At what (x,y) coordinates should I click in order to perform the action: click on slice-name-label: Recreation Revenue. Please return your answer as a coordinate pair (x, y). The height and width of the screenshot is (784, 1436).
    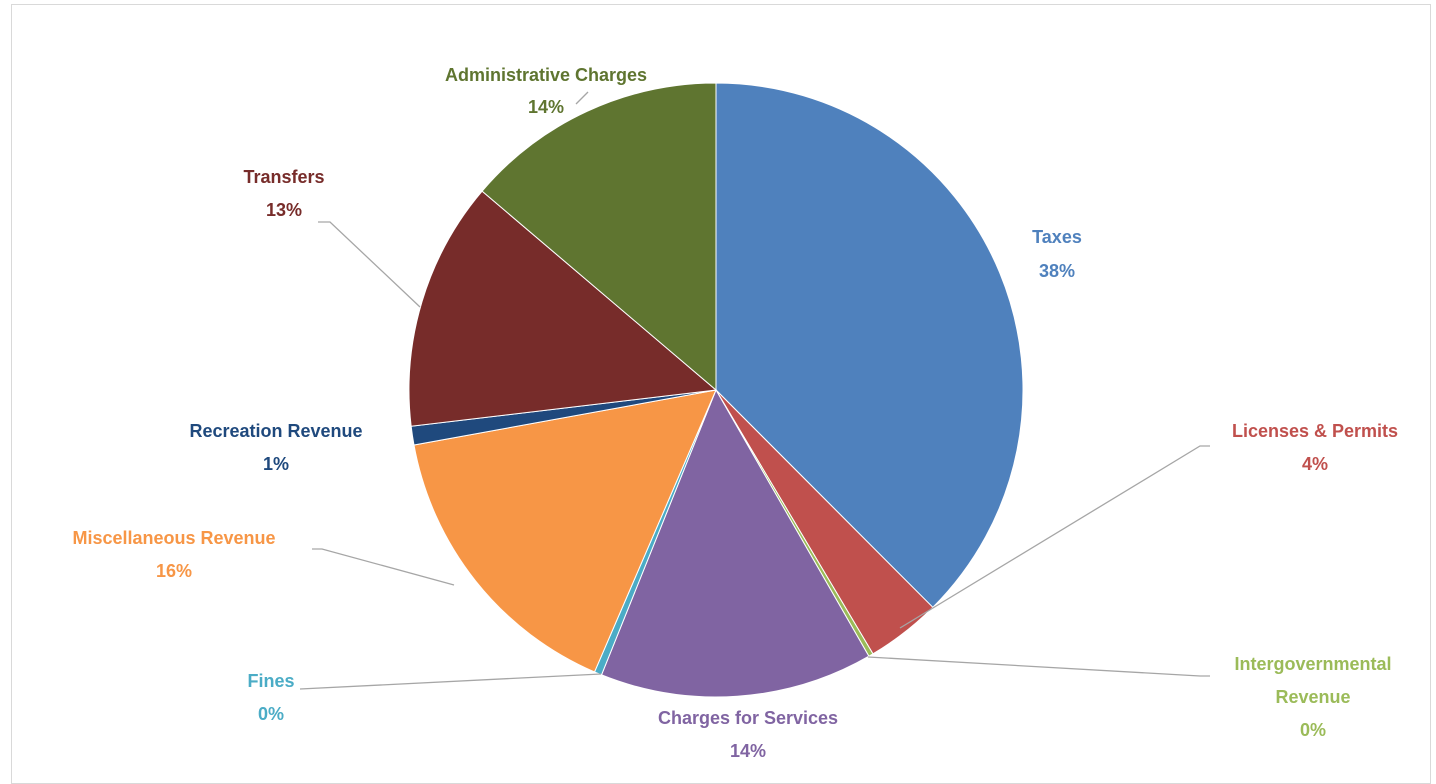
    Looking at the image, I should click on (275, 431).